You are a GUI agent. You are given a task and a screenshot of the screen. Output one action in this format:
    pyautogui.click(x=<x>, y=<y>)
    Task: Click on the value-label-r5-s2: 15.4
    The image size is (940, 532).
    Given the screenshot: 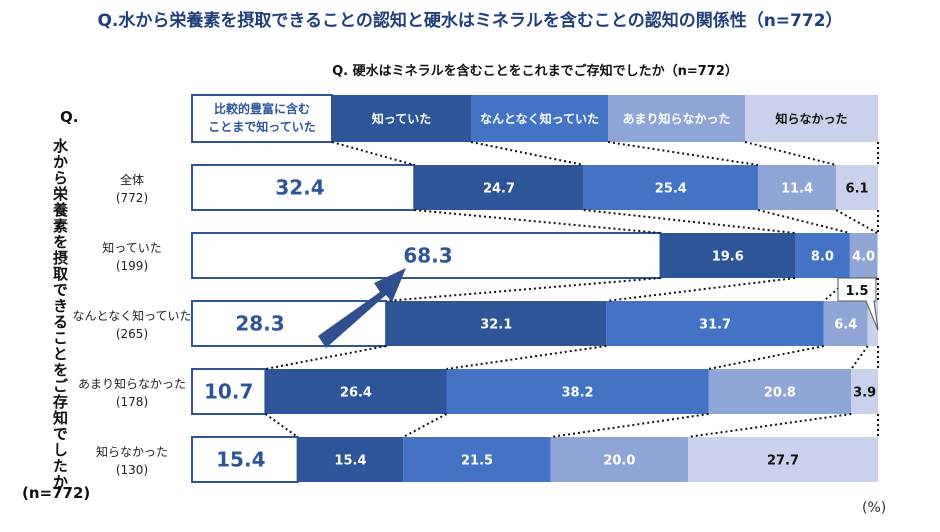 What is the action you would take?
    pyautogui.click(x=350, y=461)
    